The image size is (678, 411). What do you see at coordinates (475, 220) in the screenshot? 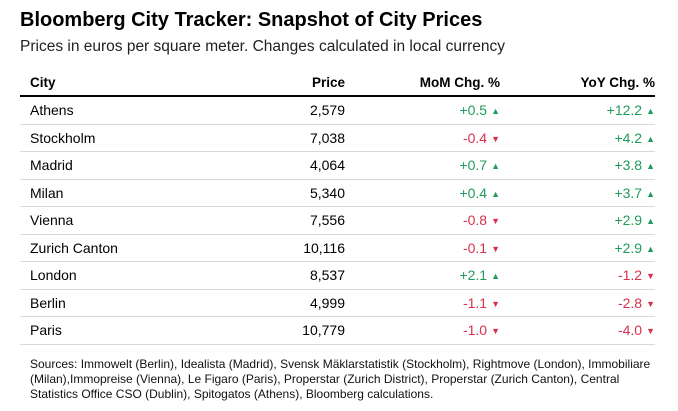
I see `cell-mom-value: -0.8` at bounding box center [475, 220].